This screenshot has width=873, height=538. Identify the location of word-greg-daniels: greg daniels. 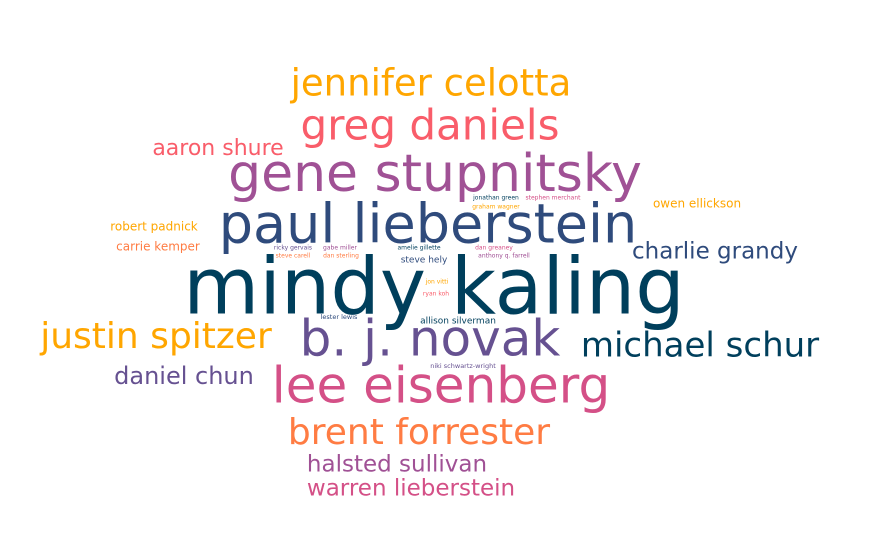
(430, 125).